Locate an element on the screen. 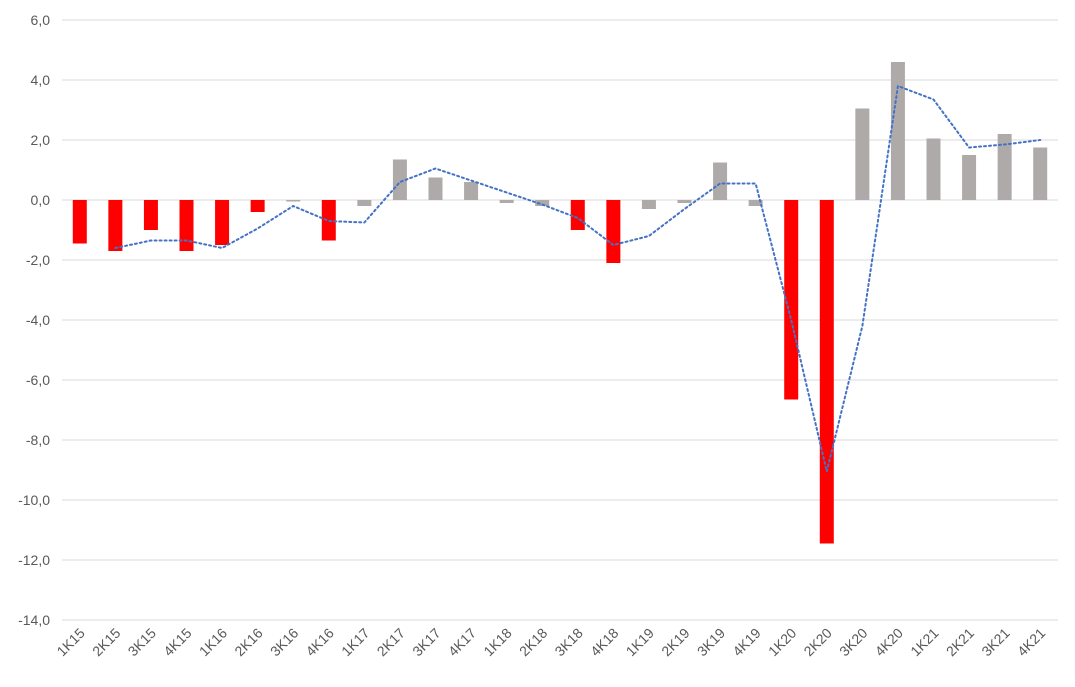 The width and height of the screenshot is (1075, 687). x-tick-label: 4K19 is located at coordinates (746, 642).